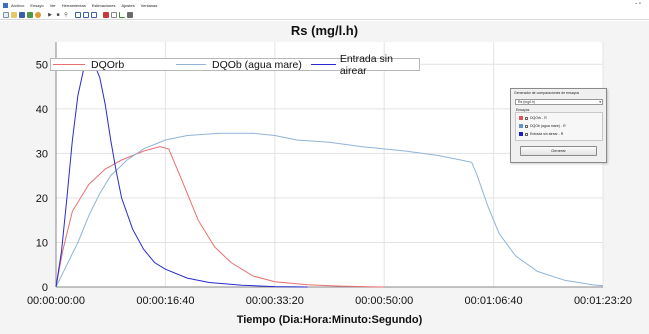 Image resolution: width=649 pixels, height=334 pixels. What do you see at coordinates (22, 14) in the screenshot?
I see `save-icon` at bounding box center [22, 14].